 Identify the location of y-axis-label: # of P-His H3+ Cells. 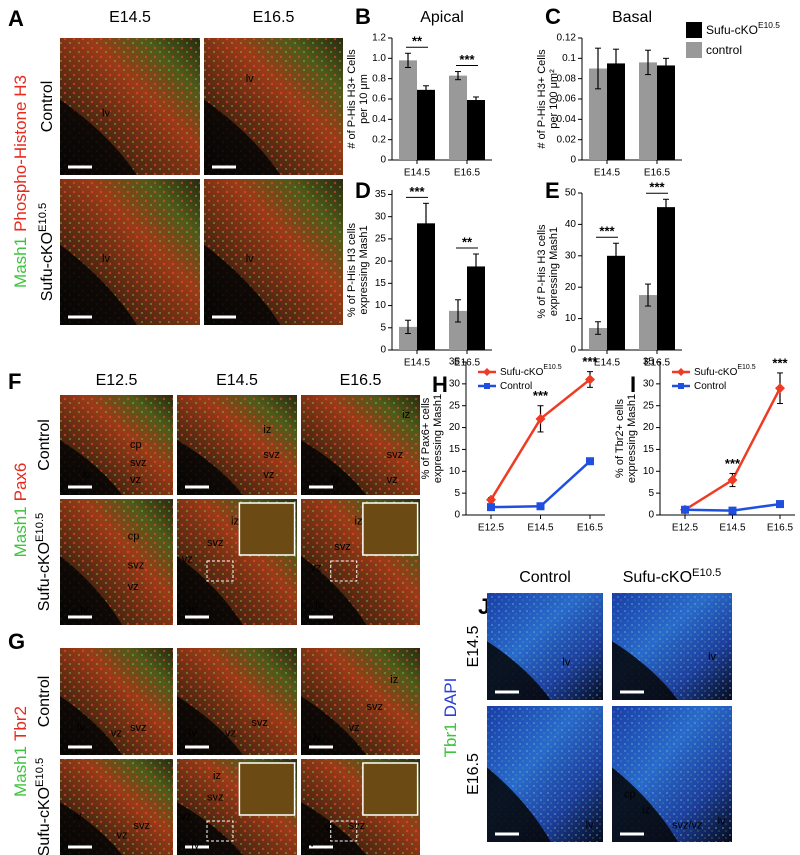
(542, 99).